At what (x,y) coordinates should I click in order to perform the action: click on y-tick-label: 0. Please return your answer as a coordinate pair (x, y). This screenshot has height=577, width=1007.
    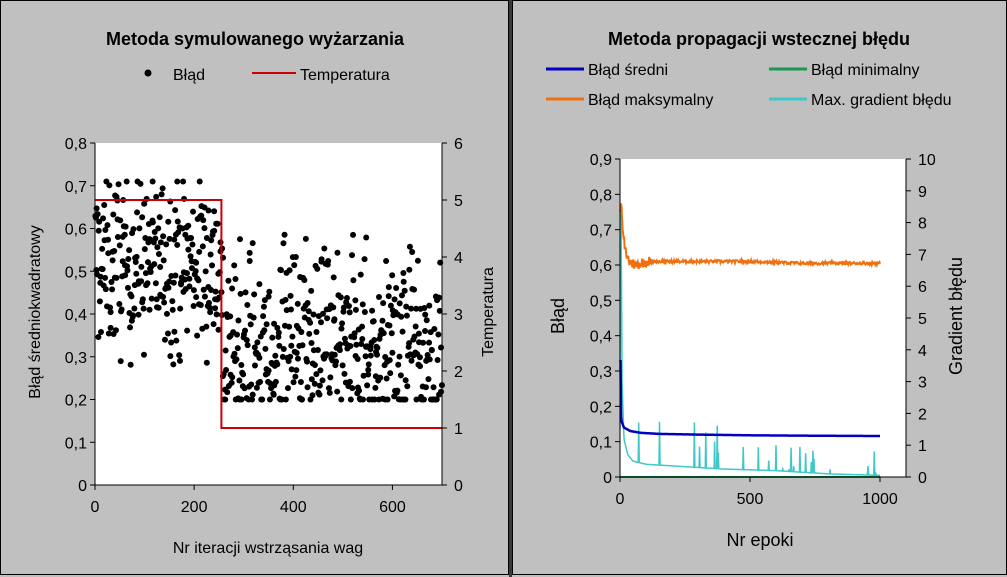
    Looking at the image, I should click on (82, 486).